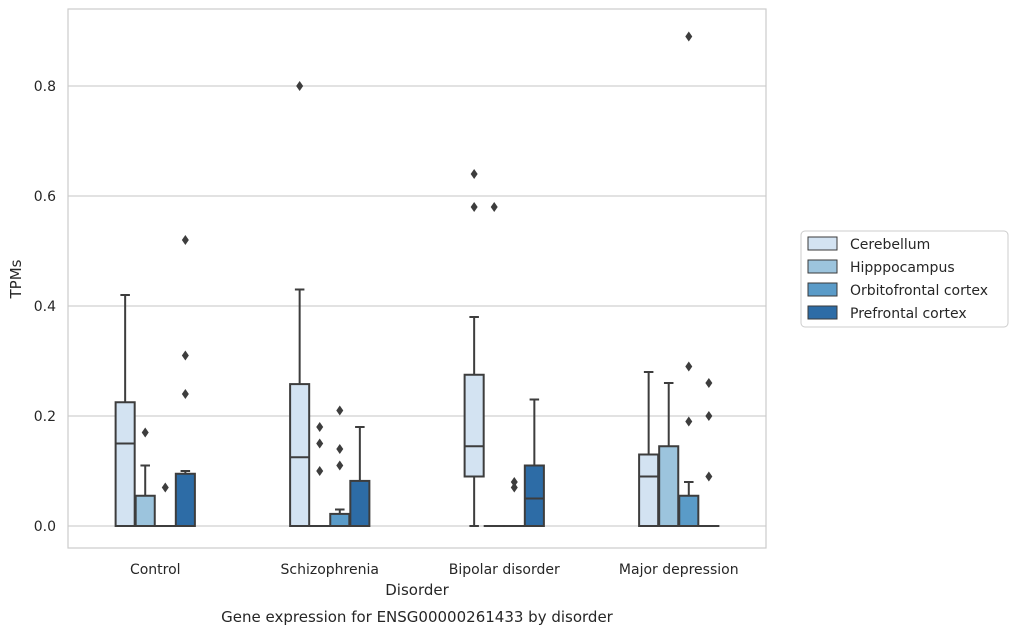 This screenshot has height=634, width=1018. I want to click on box-orbitofrontal-cortex-bipolar-disorder, so click(514, 502).